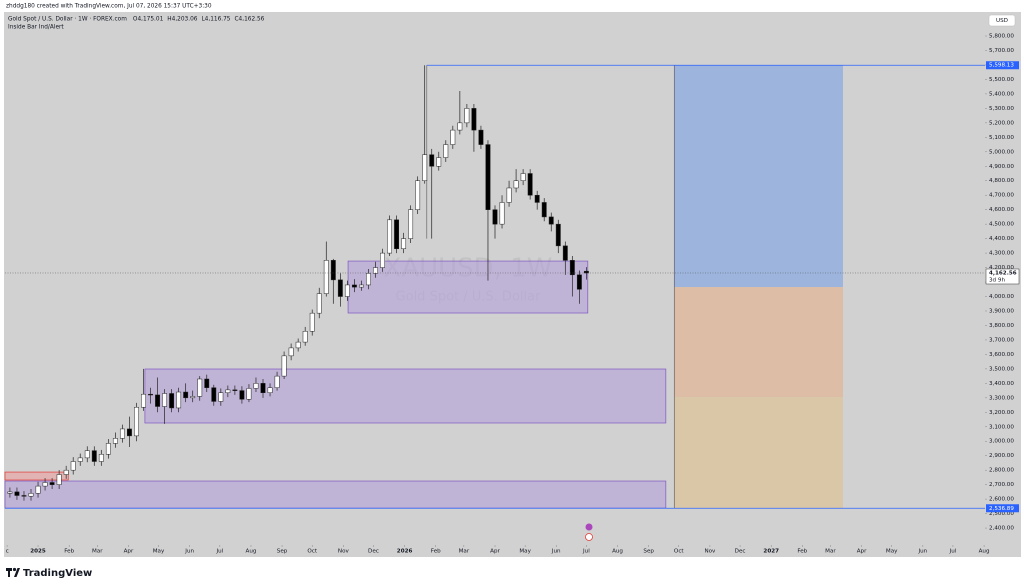  Describe the element at coordinates (1001, 485) in the screenshot. I see `y-tick-label: 2,700.00` at that location.